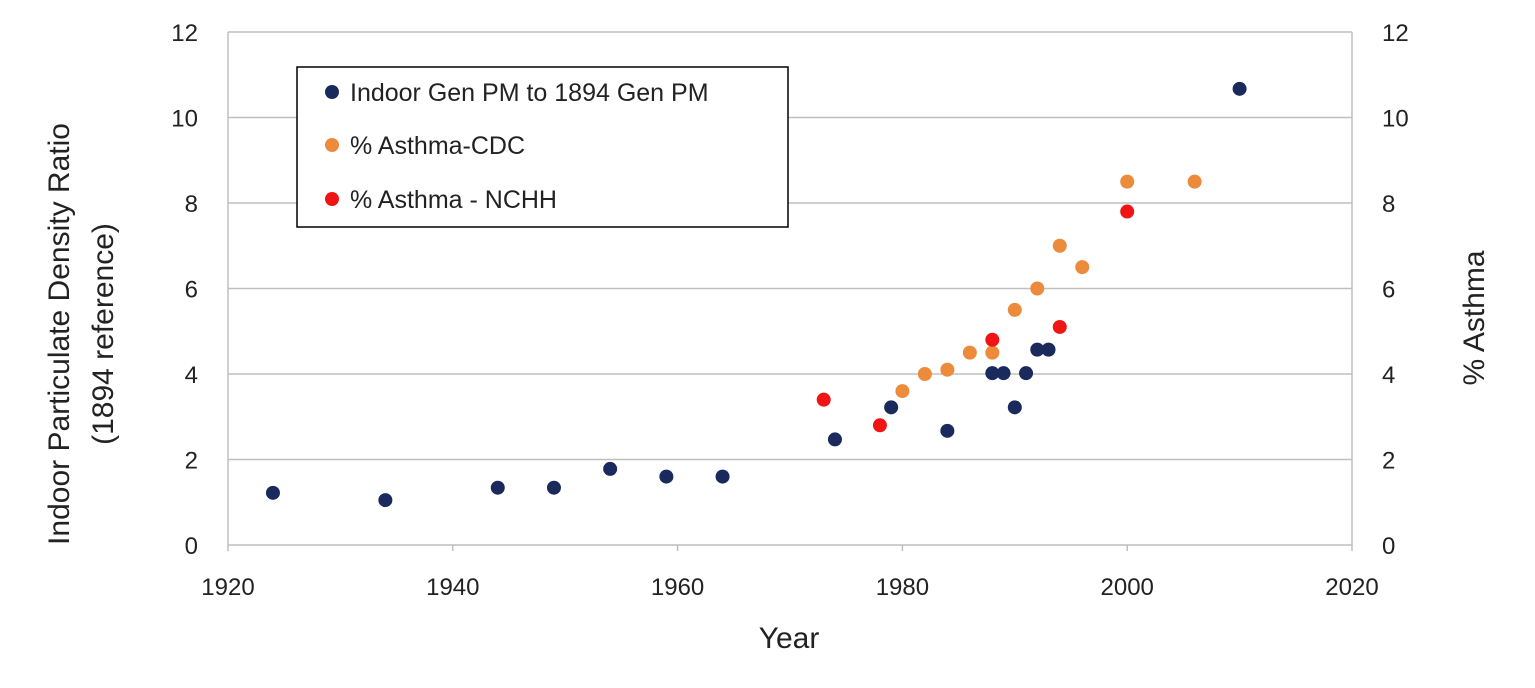 The height and width of the screenshot is (688, 1535). Describe the element at coordinates (191, 375) in the screenshot. I see `y-tick-label: 4` at that location.